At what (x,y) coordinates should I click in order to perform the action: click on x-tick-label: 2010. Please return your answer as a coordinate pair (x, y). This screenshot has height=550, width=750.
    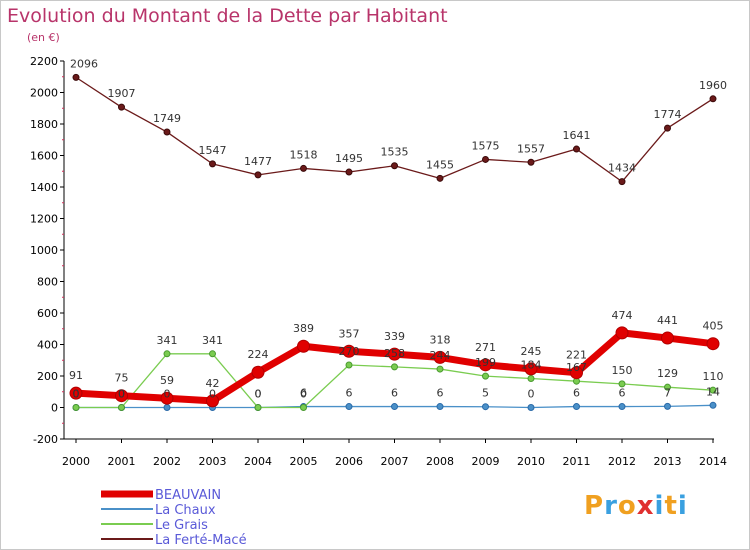
    Looking at the image, I should click on (531, 461).